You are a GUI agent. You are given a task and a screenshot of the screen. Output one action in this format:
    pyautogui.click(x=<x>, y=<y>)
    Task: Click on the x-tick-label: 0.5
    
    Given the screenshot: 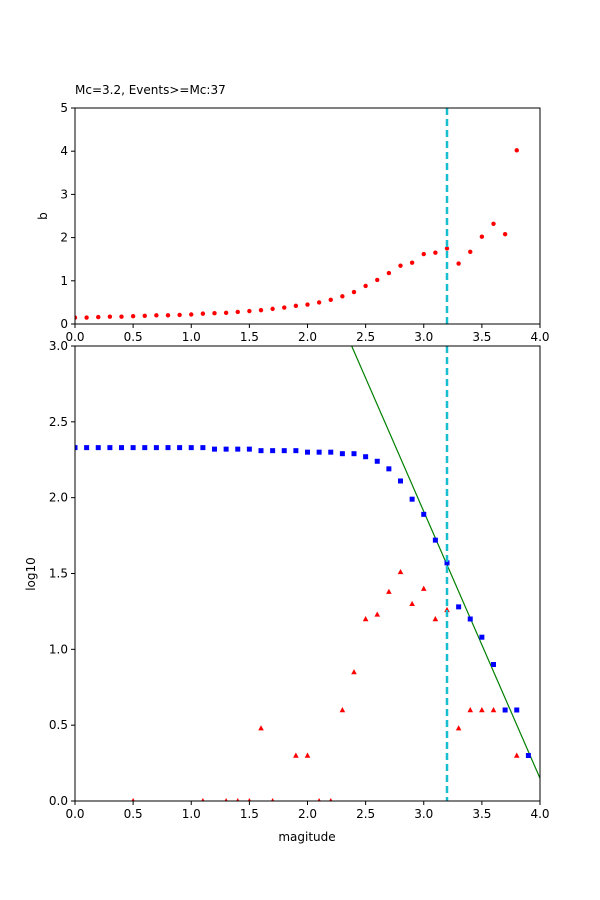 What is the action you would take?
    pyautogui.click(x=133, y=814)
    